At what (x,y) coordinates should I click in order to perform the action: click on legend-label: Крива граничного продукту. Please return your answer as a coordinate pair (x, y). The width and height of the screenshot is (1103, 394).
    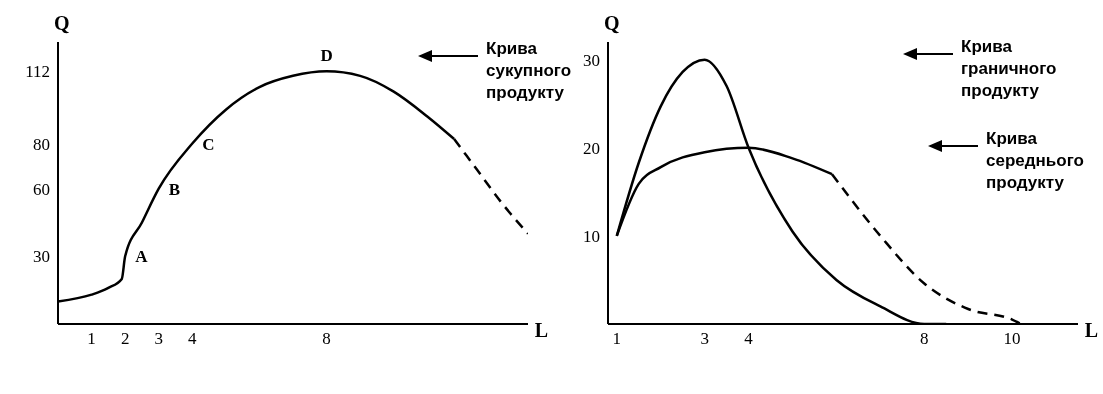
    Looking at the image, I should click on (1009, 69).